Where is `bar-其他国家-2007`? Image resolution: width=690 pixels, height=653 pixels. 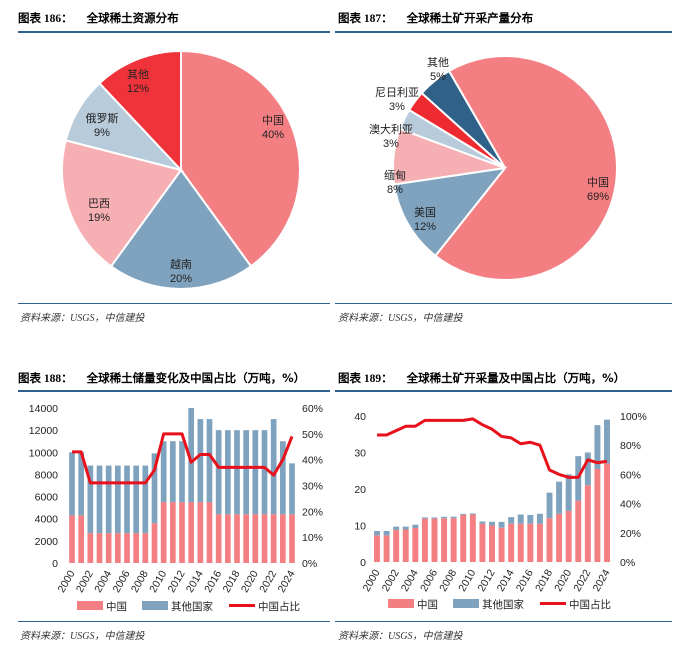
bar-其他国家-2007 is located at coordinates (136, 499).